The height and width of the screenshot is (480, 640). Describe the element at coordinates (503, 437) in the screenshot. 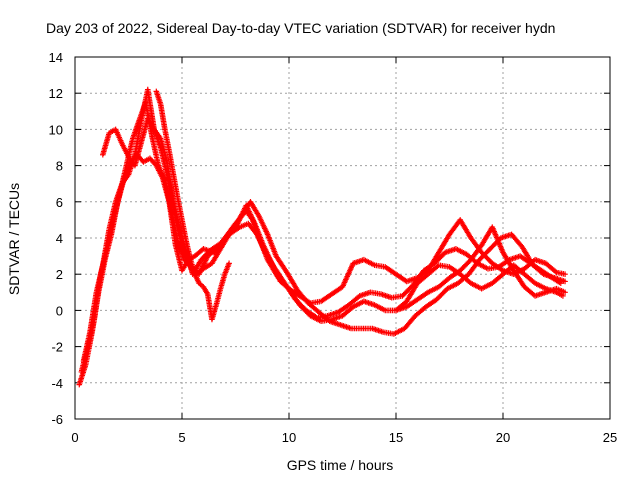

I see `x-tick-label: 20` at that location.